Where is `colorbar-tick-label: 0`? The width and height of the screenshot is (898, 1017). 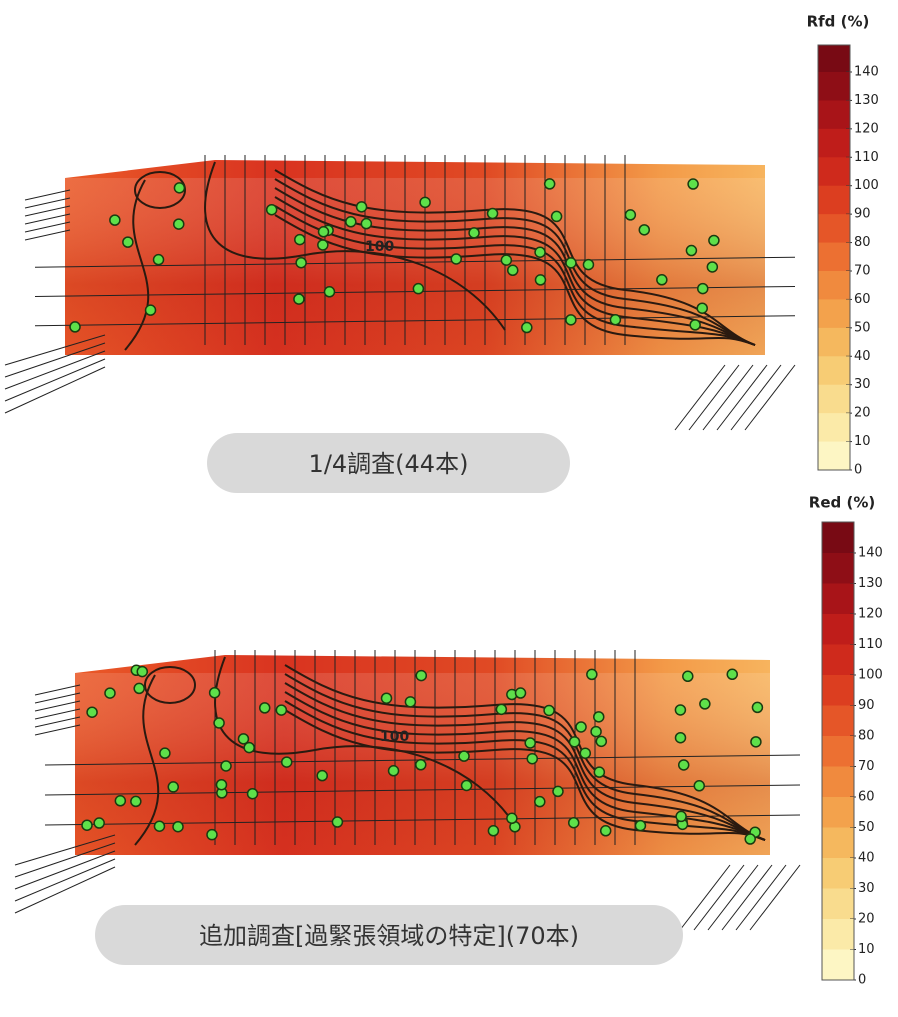
colorbar-tick-label: 0 is located at coordinates (862, 980).